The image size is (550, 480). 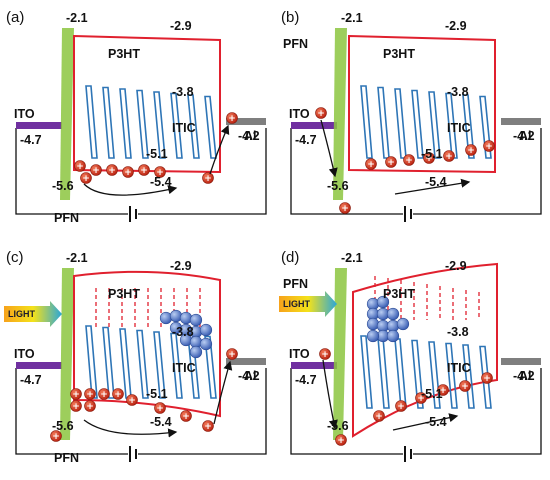 I want to click on panel-label: (b), so click(x=290, y=17).